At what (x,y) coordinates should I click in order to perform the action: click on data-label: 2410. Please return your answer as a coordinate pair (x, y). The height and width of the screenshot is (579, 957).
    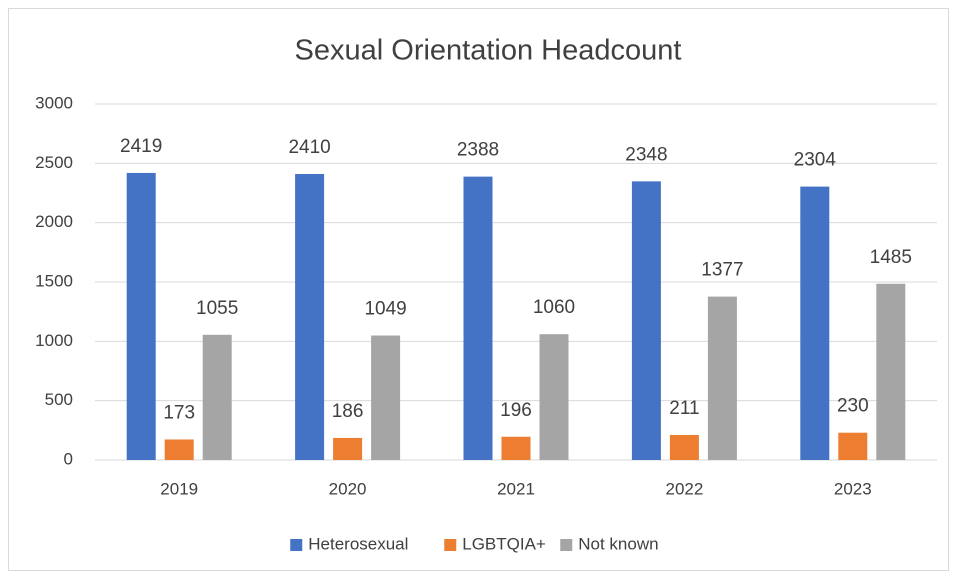
    Looking at the image, I should click on (309, 147).